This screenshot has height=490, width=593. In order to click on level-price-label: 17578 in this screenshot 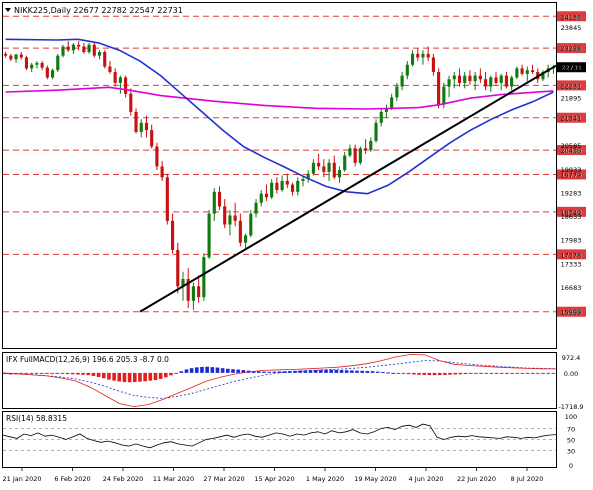, I will do `click(571, 255)`.